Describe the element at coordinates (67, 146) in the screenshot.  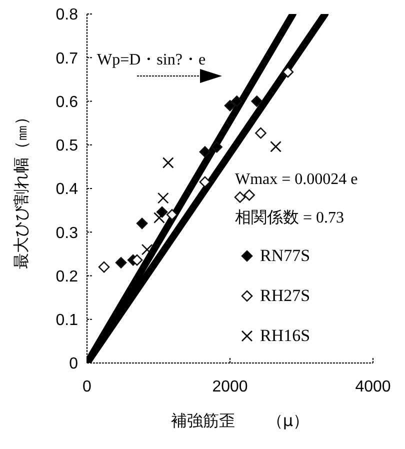
I see `y-tick-label: 0.5` at that location.